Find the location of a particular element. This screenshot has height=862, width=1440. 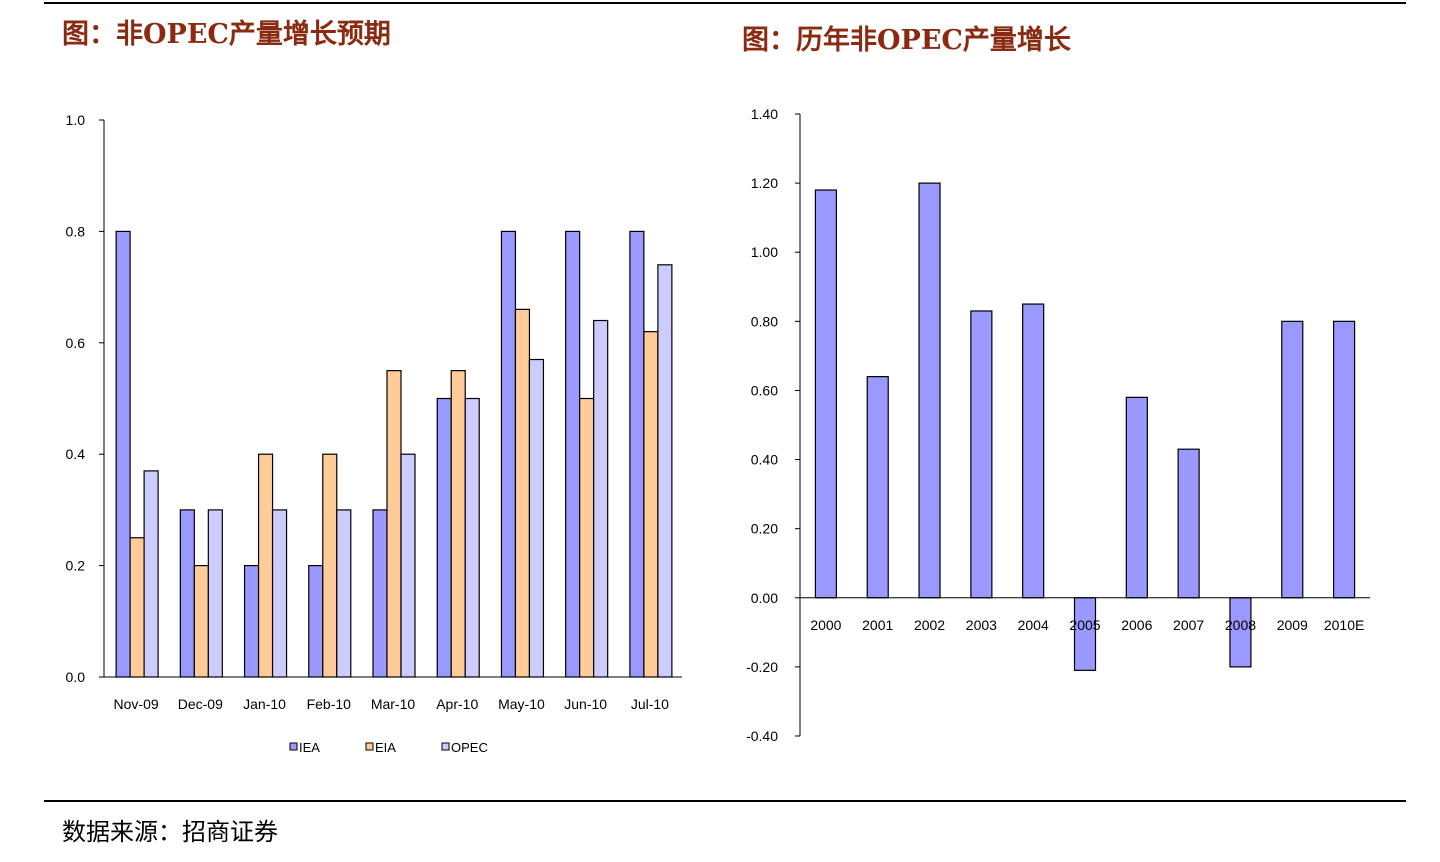

y-tick-label: 0.80 is located at coordinates (764, 321).